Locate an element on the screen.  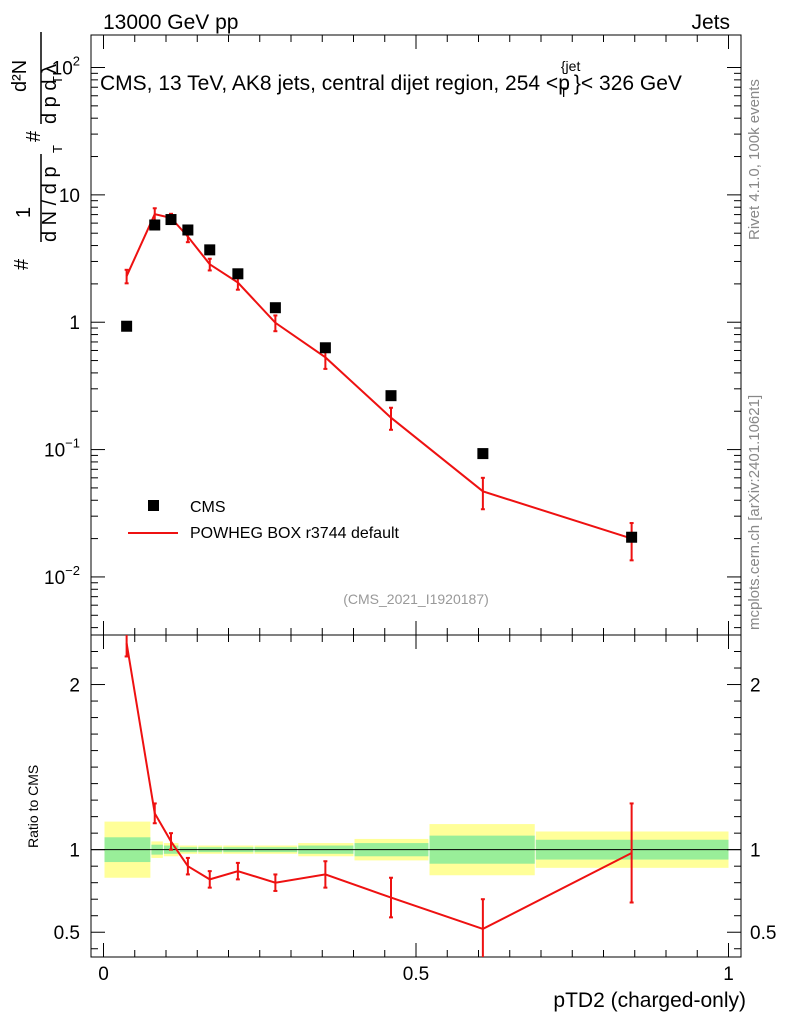
legend-label-cms: CMS is located at coordinates (208, 507).